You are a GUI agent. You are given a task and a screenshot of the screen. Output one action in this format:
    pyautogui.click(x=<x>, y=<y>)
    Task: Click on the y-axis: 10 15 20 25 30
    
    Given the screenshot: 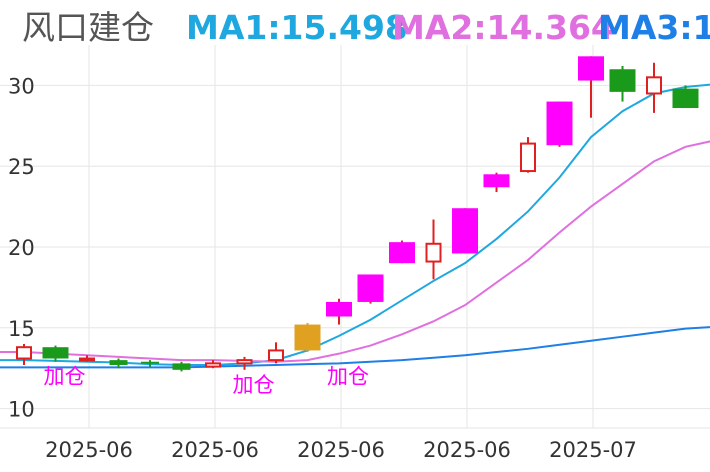 What is the action you would take?
    pyautogui.click(x=21, y=247)
    